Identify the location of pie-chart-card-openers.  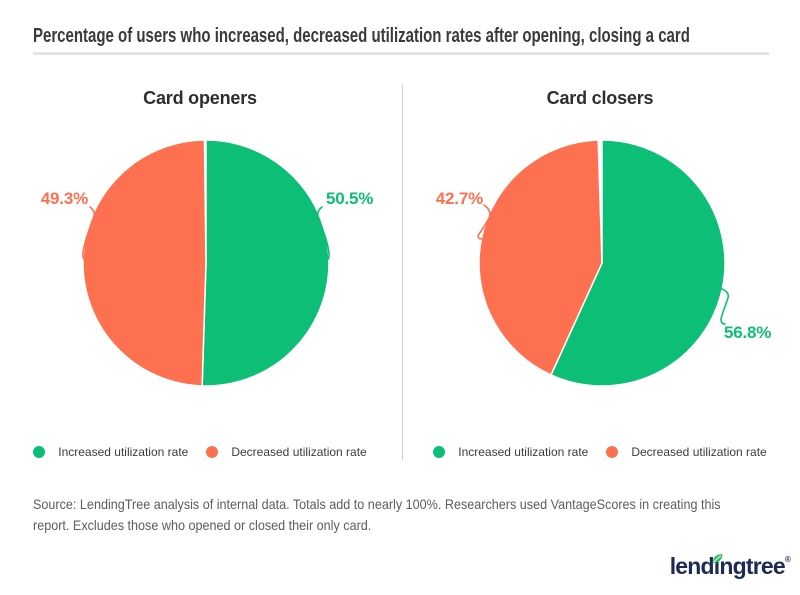
(206, 263).